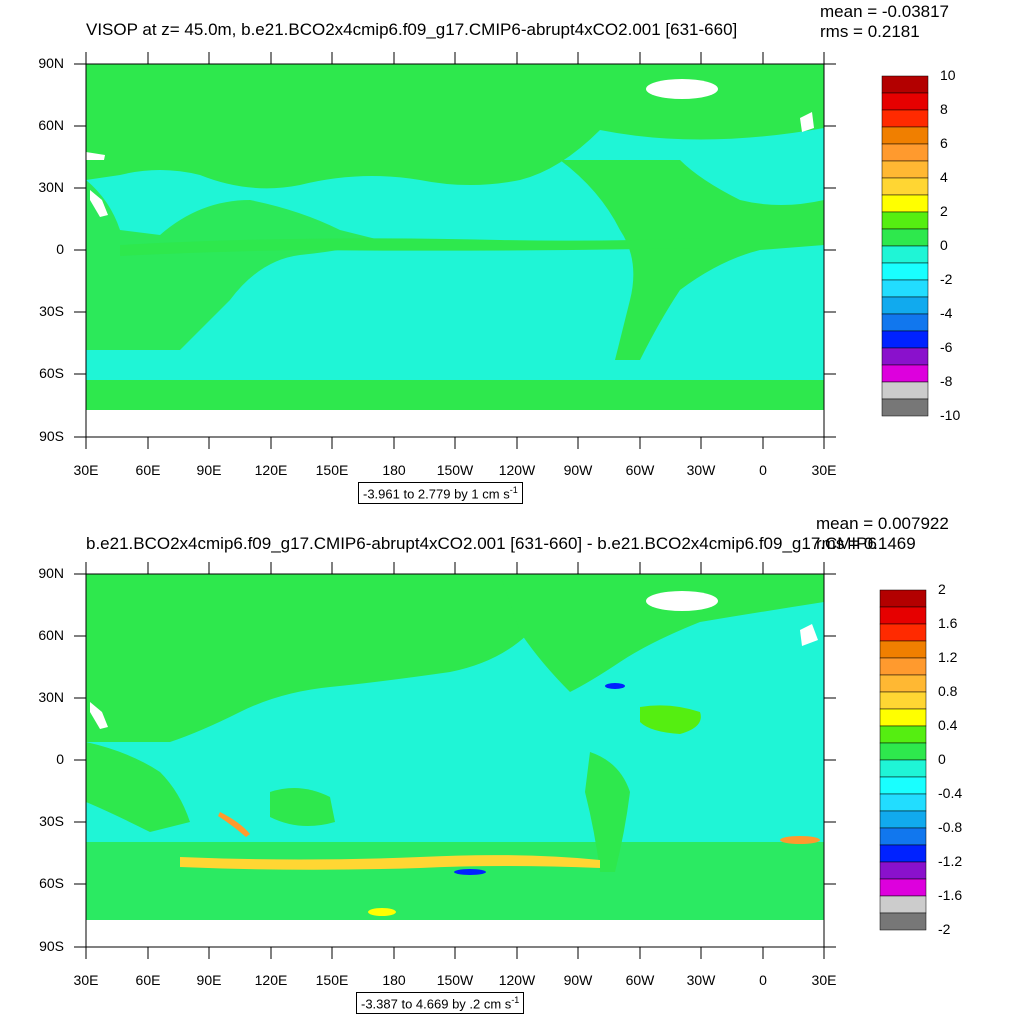 Image resolution: width=1024 pixels, height=1024 pixels. What do you see at coordinates (885, 11) in the screenshot?
I see `mean-label: mean = -0.03817` at bounding box center [885, 11].